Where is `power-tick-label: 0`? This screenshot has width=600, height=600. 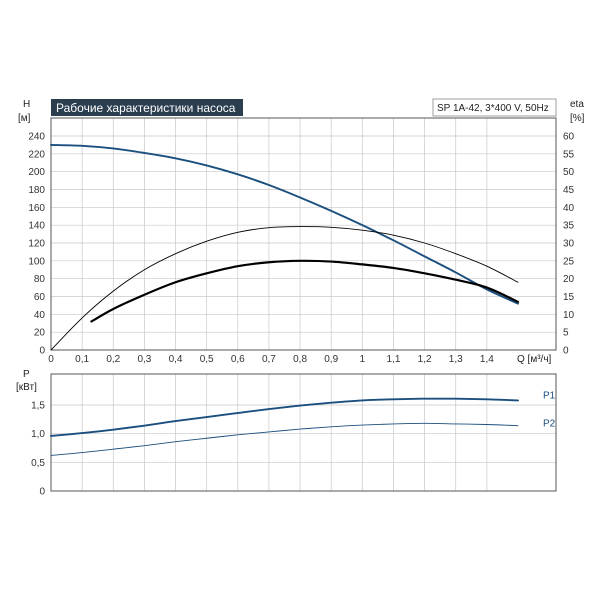 power-tick-label: 0 is located at coordinates (42, 492).